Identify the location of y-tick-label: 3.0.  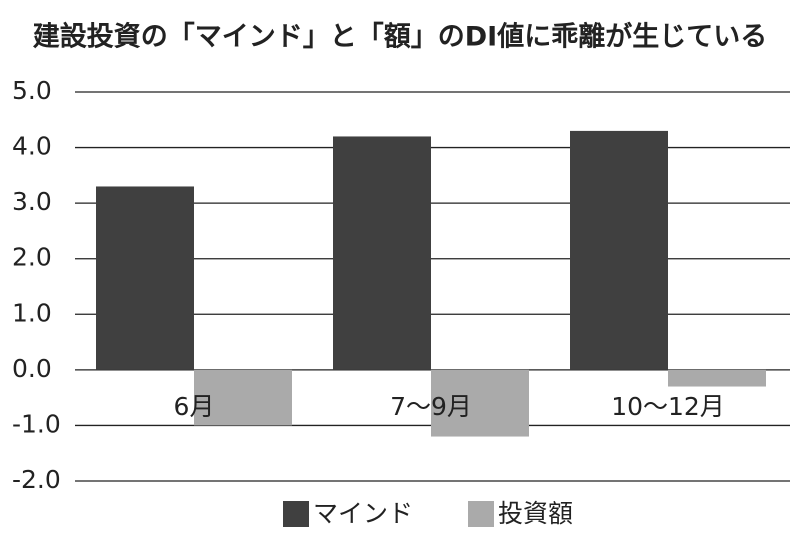
(32, 201).